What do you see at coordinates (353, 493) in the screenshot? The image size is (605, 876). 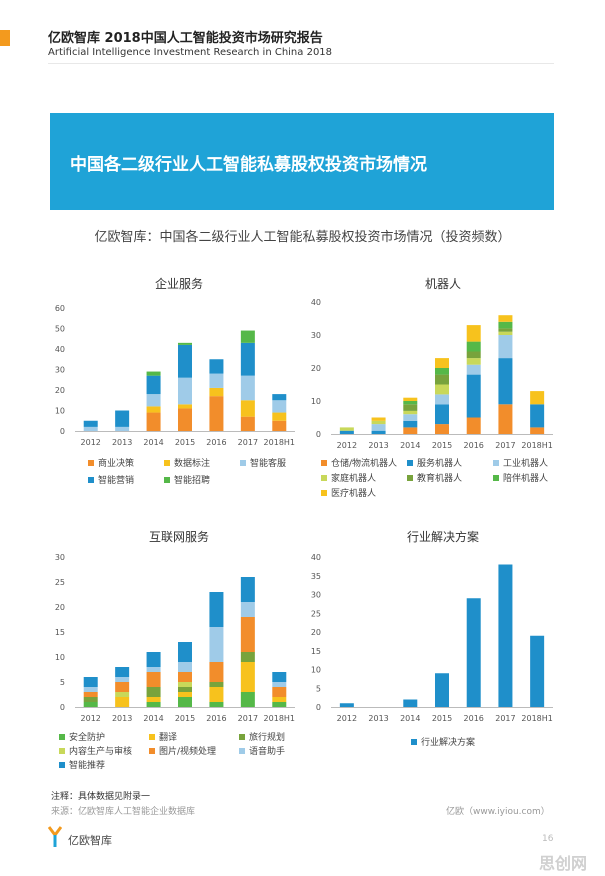 I see `legend-label: 医疗机器人` at bounding box center [353, 493].